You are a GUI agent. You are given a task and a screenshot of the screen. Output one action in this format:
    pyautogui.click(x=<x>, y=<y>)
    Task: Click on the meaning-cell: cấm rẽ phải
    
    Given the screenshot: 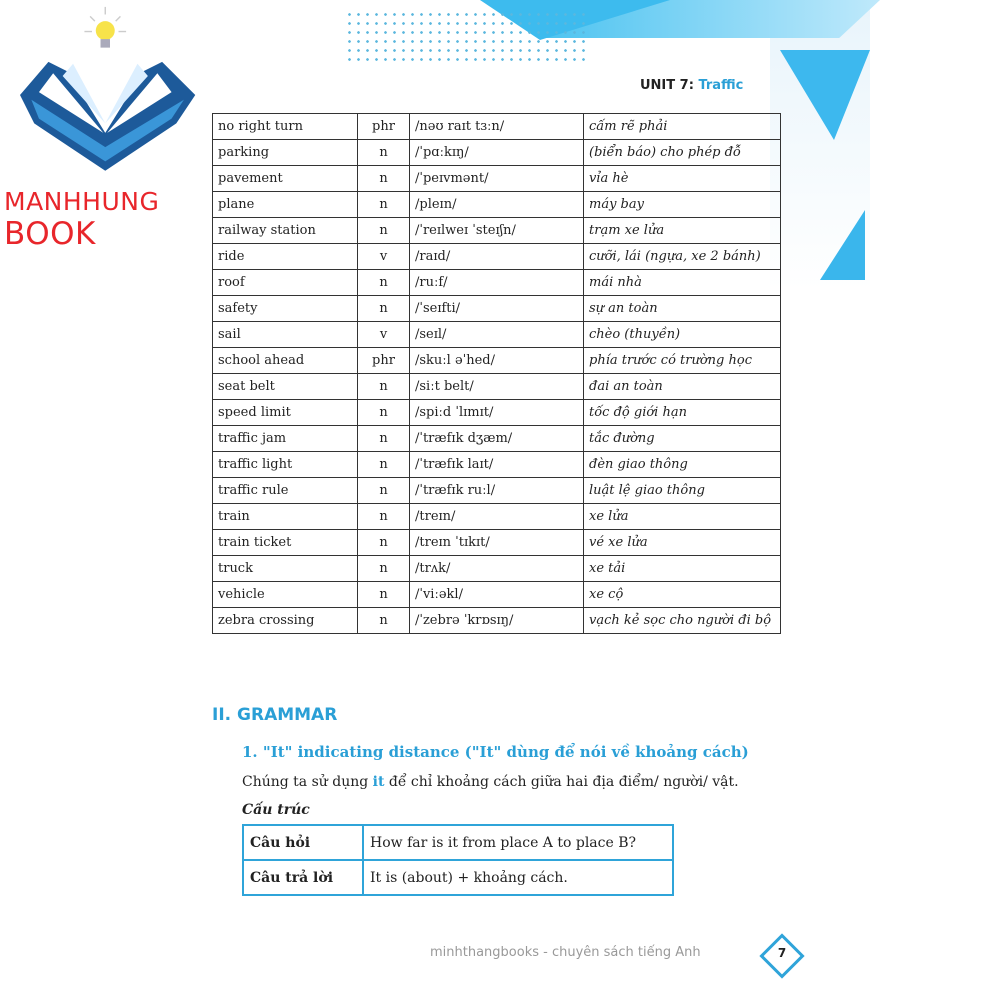 What is the action you would take?
    pyautogui.click(x=682, y=126)
    